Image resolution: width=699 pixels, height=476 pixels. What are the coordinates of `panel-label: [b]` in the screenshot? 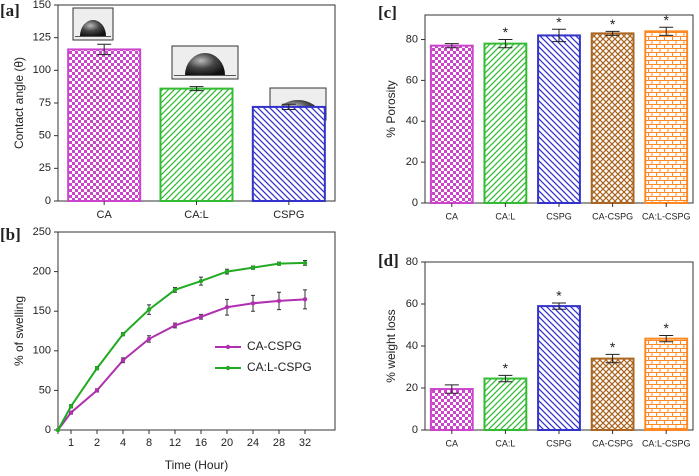 It's located at (10, 234).